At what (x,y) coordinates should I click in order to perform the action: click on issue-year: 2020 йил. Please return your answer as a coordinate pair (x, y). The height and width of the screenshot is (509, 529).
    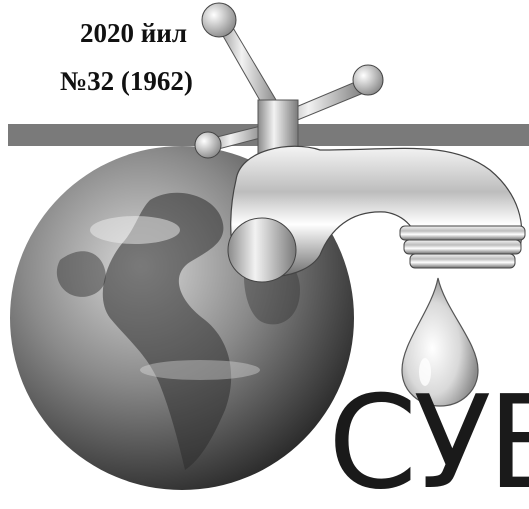
    Looking at the image, I should click on (134, 33).